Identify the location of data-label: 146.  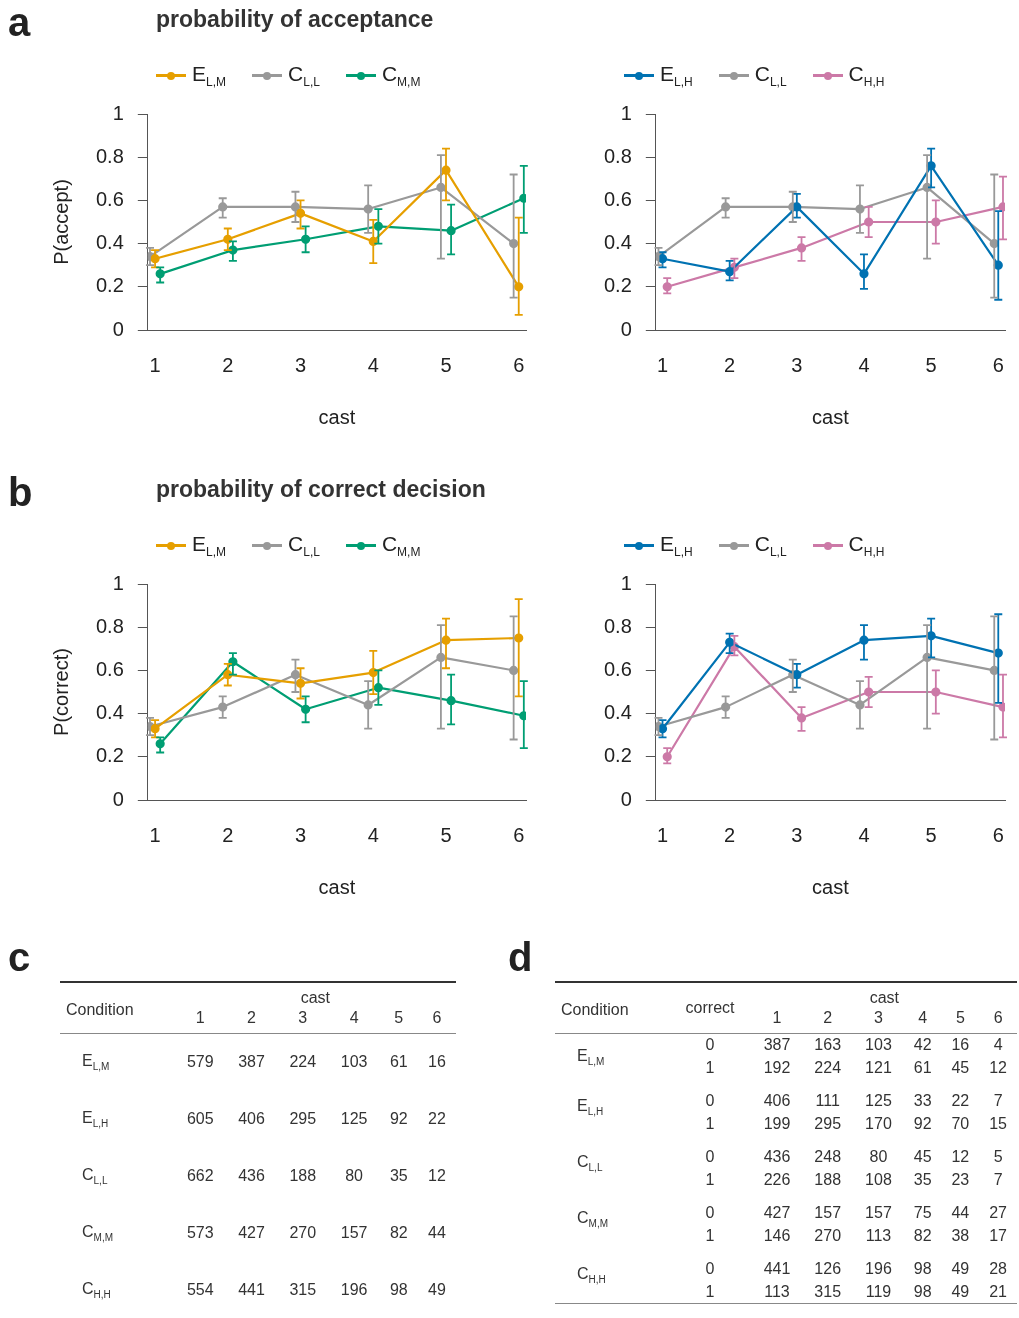
(777, 1236).